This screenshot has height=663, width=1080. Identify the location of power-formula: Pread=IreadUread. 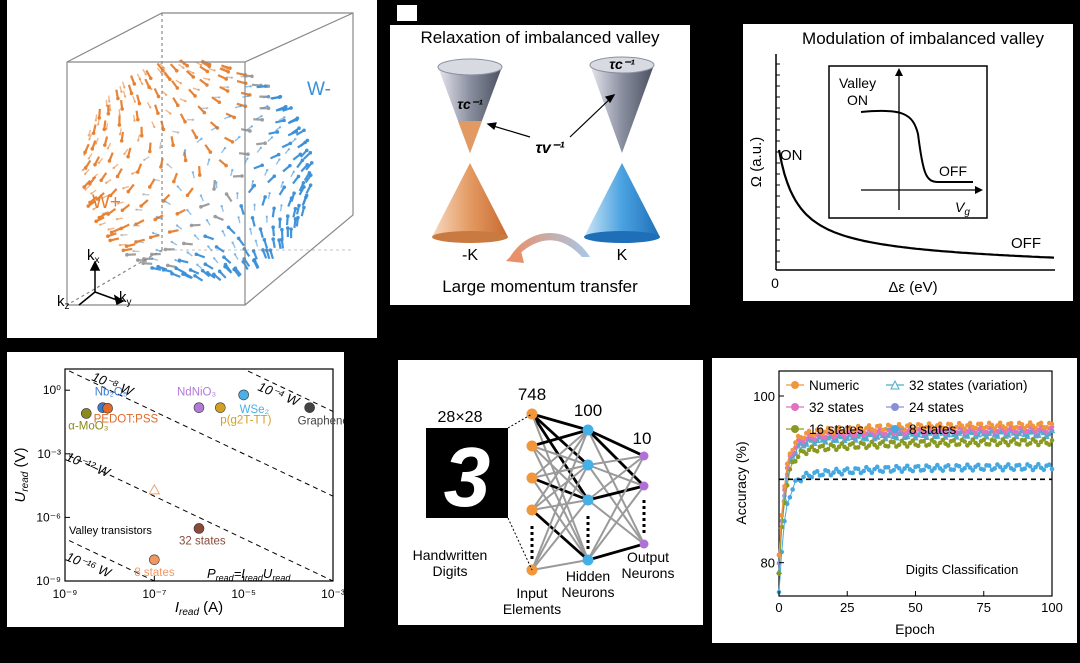
(249, 574).